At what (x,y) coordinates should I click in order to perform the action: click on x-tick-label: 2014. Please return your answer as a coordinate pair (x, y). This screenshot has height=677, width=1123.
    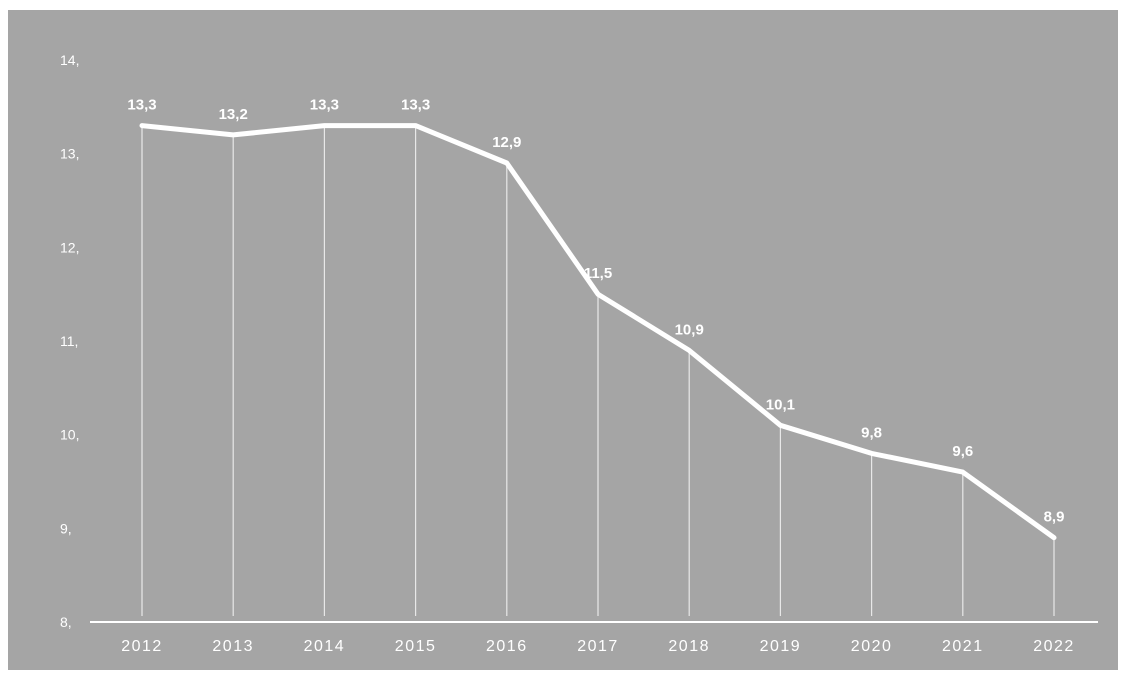
    Looking at the image, I should click on (325, 646).